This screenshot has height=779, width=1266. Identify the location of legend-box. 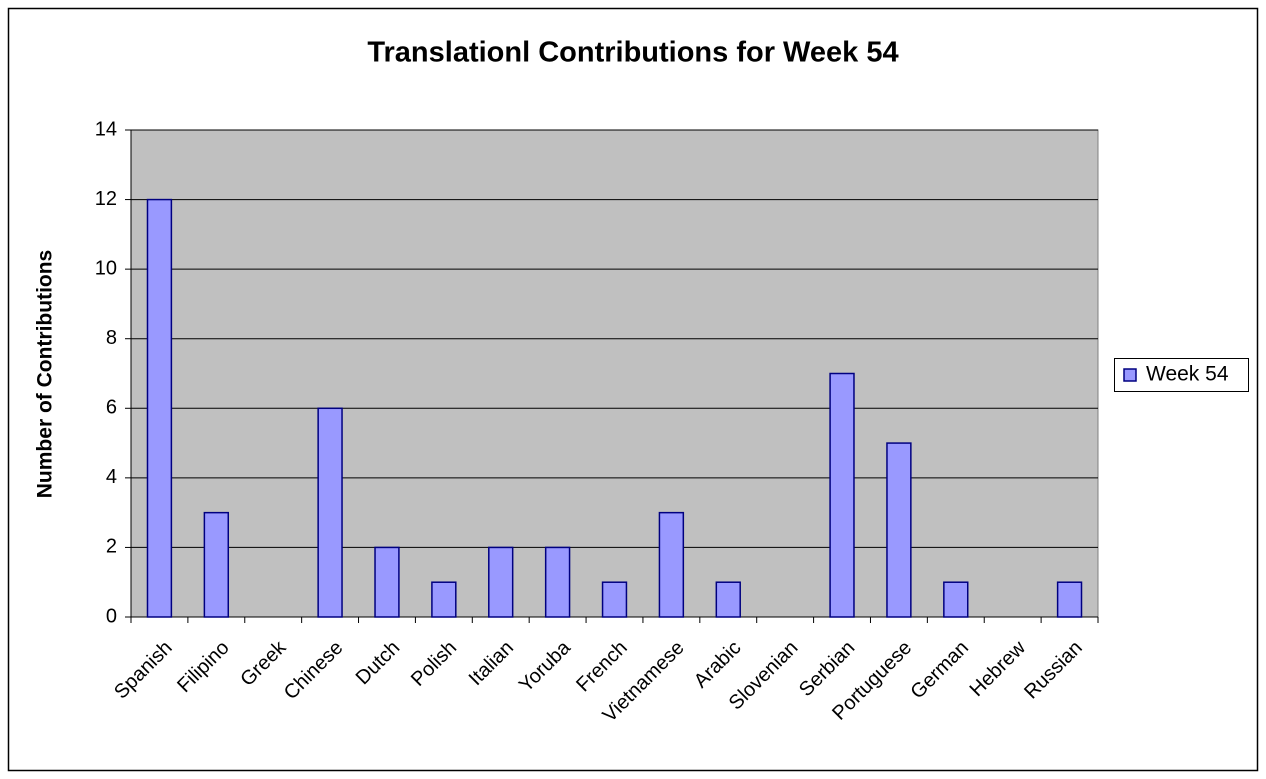
(1181, 375).